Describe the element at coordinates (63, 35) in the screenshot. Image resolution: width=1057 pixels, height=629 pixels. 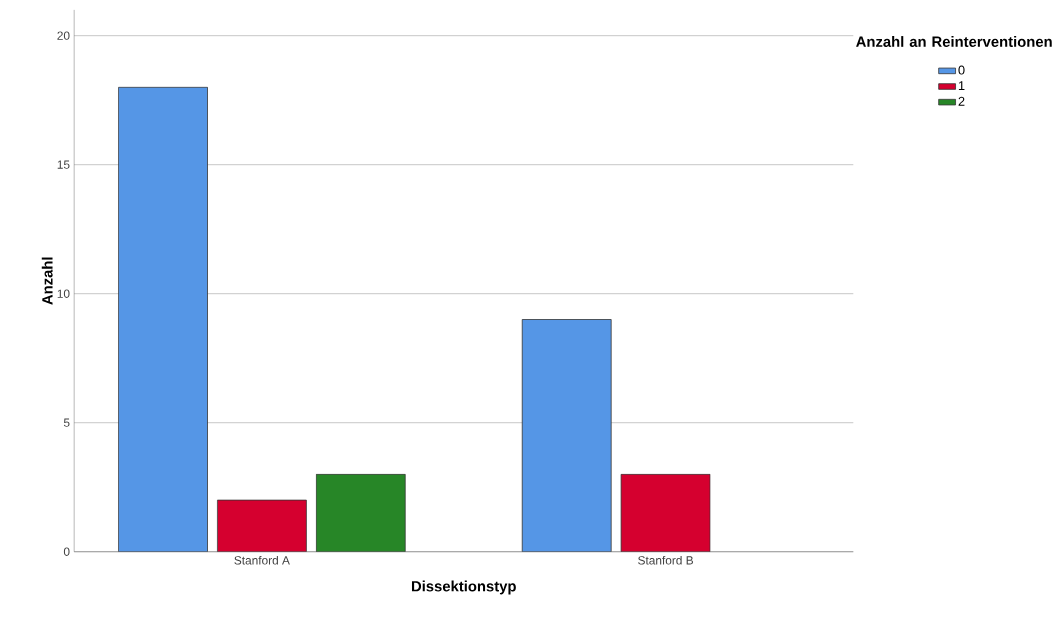
I see `y-tick-label: 20` at that location.